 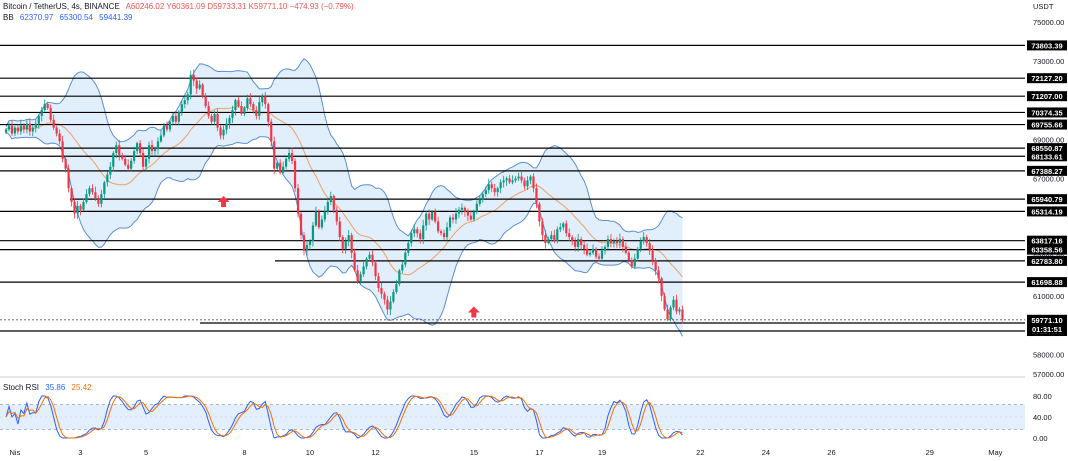 I want to click on level-label: 72127.20, so click(x=1046, y=78).